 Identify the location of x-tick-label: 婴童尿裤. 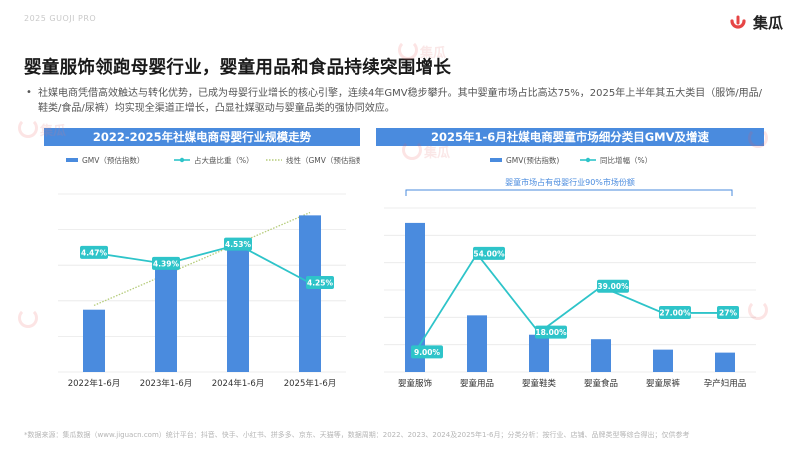
(663, 383).